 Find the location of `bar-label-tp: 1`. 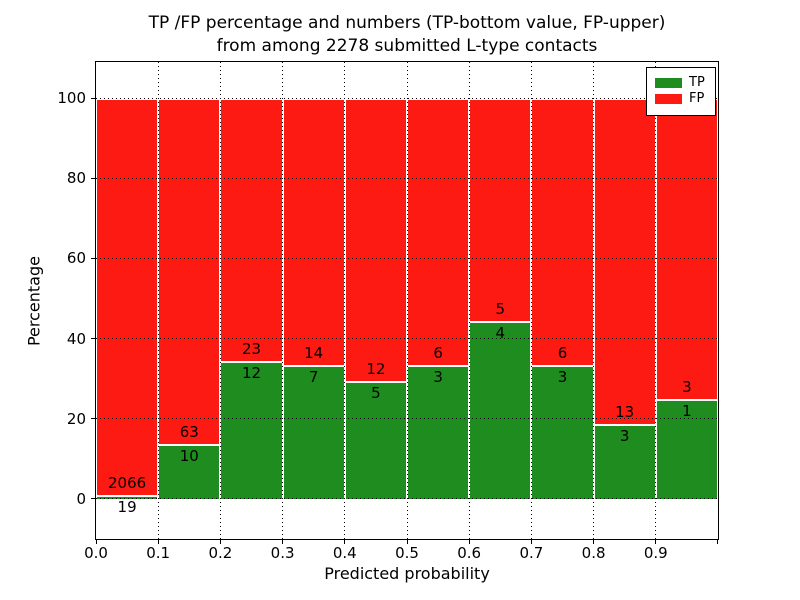

bar-label-tp: 1 is located at coordinates (687, 410).